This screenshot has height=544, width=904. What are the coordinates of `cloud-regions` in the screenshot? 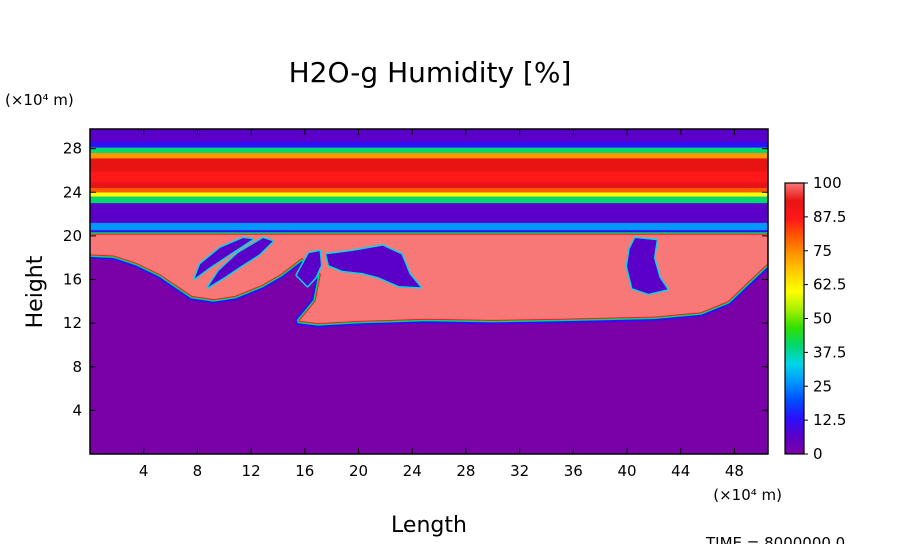 It's located at (429, 279).